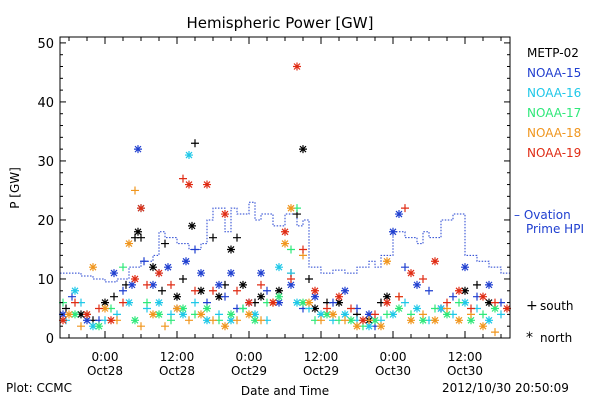 This screenshot has width=600, height=404. I want to click on legend-marker-label: north, so click(556, 338).